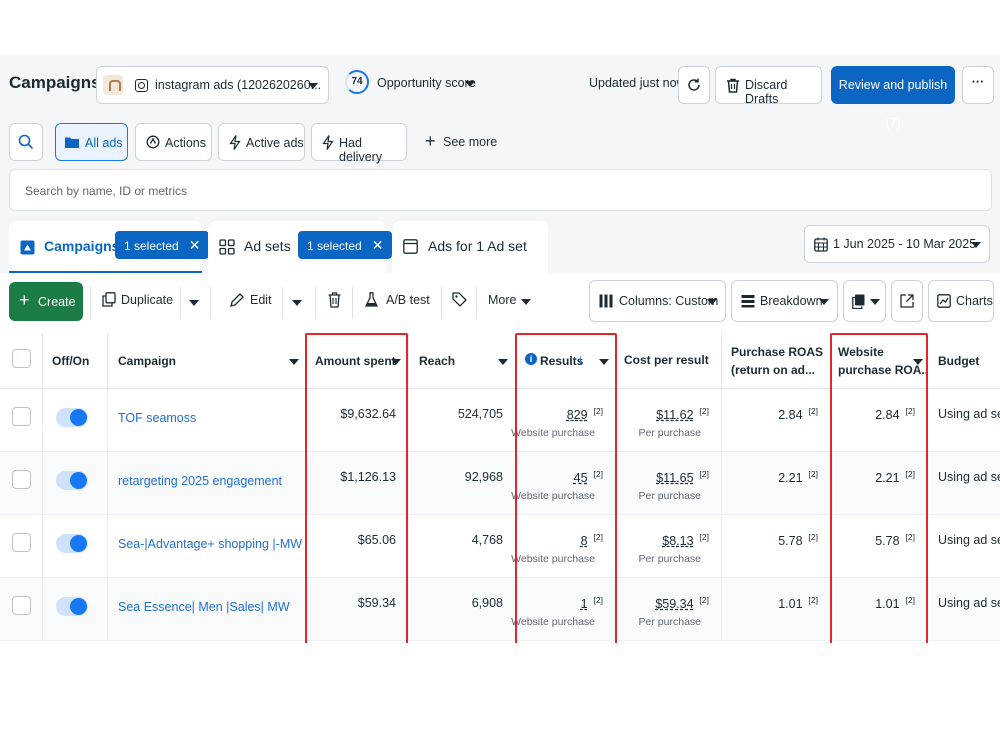  Describe the element at coordinates (580, 359) in the screenshot. I see `sort-descending-icon: ↓` at that location.